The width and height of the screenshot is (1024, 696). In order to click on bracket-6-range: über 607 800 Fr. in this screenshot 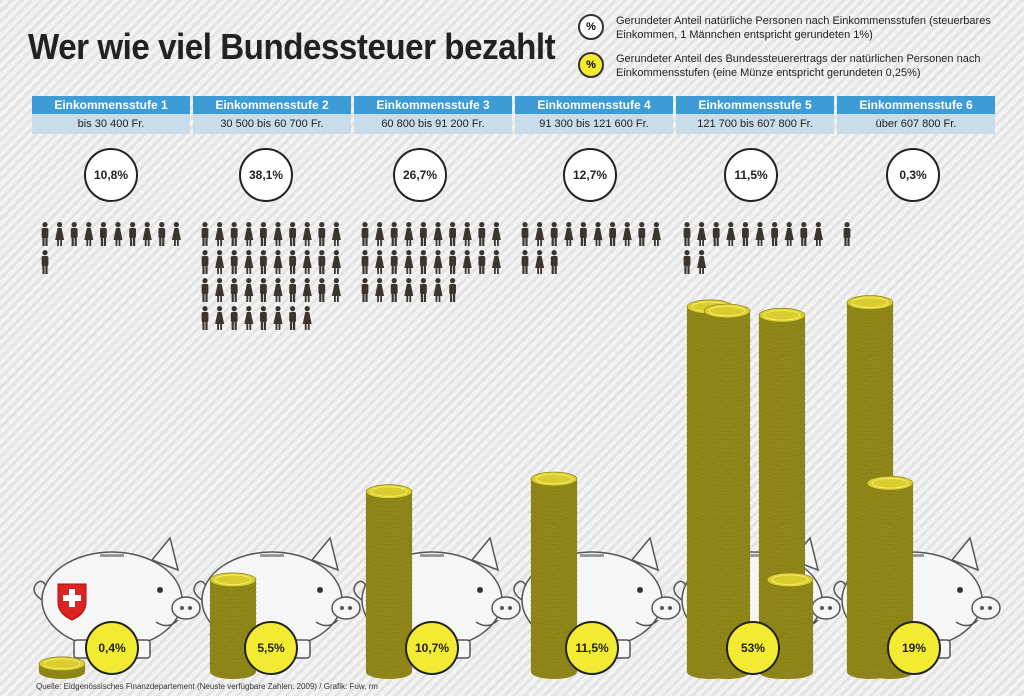, I will do `click(916, 124)`.